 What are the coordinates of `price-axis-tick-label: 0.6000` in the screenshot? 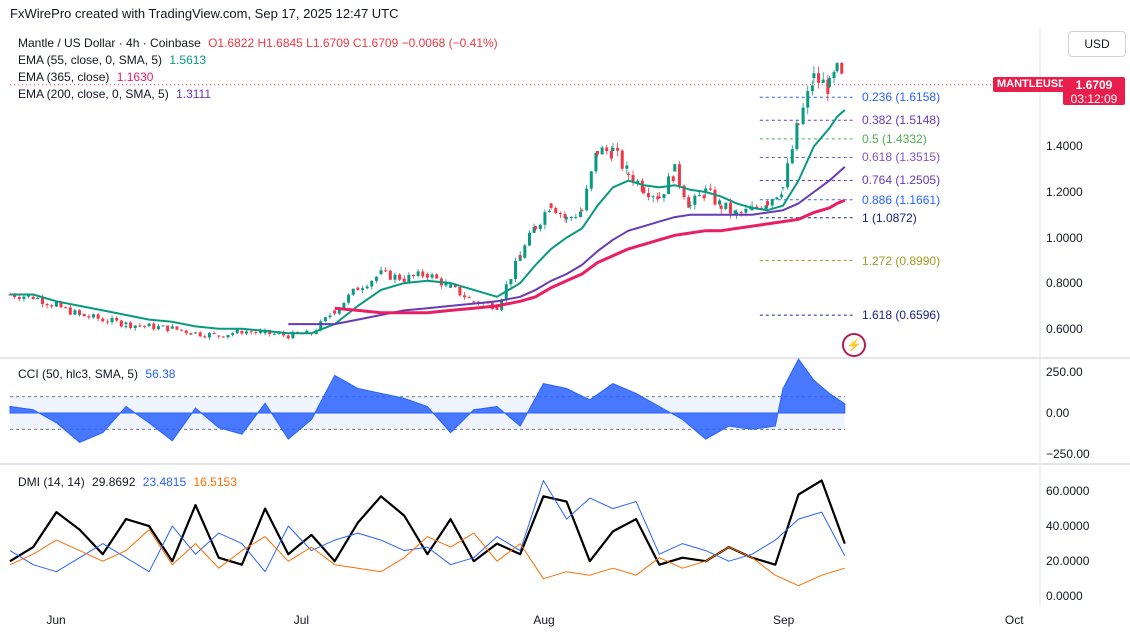 It's located at (1064, 328).